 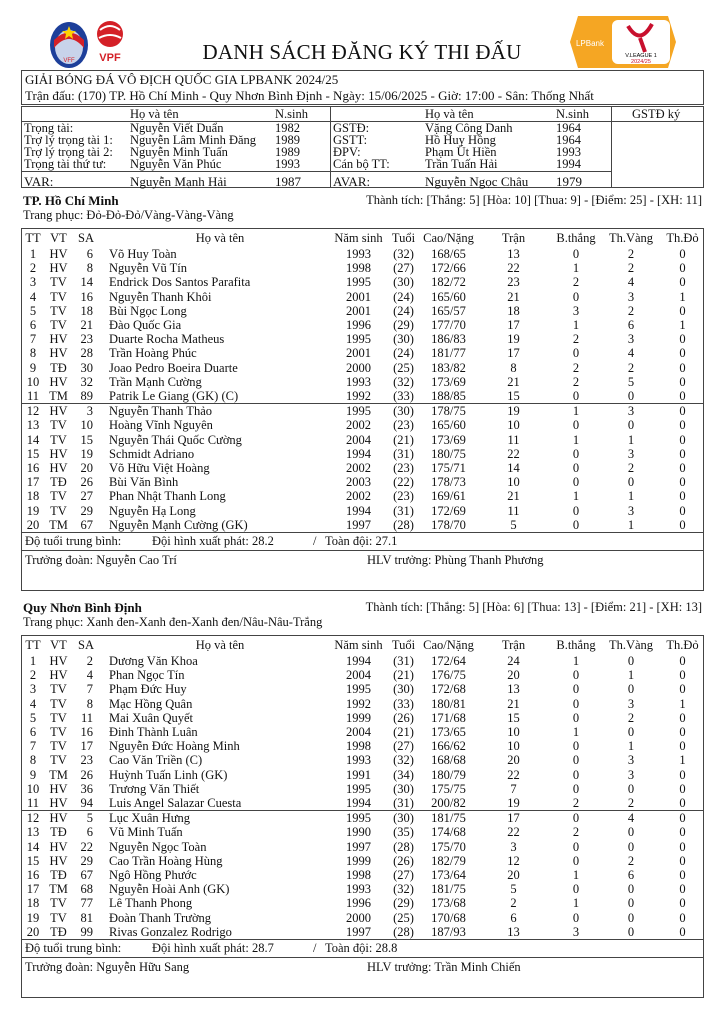 What do you see at coordinates (87, 367) in the screenshot?
I see `player-cell: 30` at bounding box center [87, 367].